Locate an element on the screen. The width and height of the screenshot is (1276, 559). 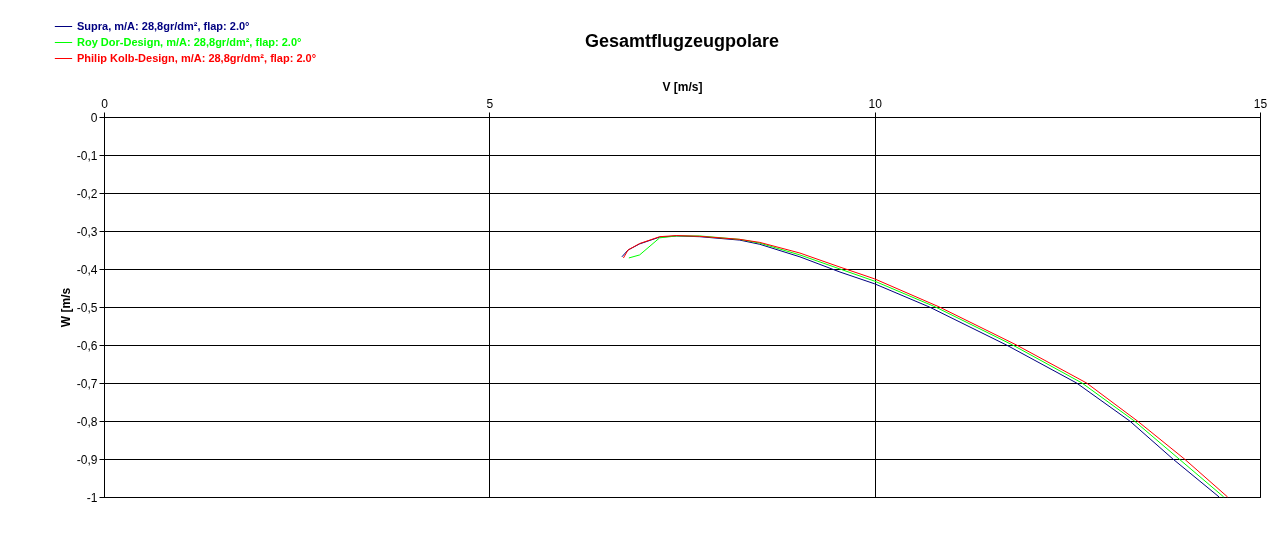
y-tick-label: -0,1 is located at coordinates (87, 155).